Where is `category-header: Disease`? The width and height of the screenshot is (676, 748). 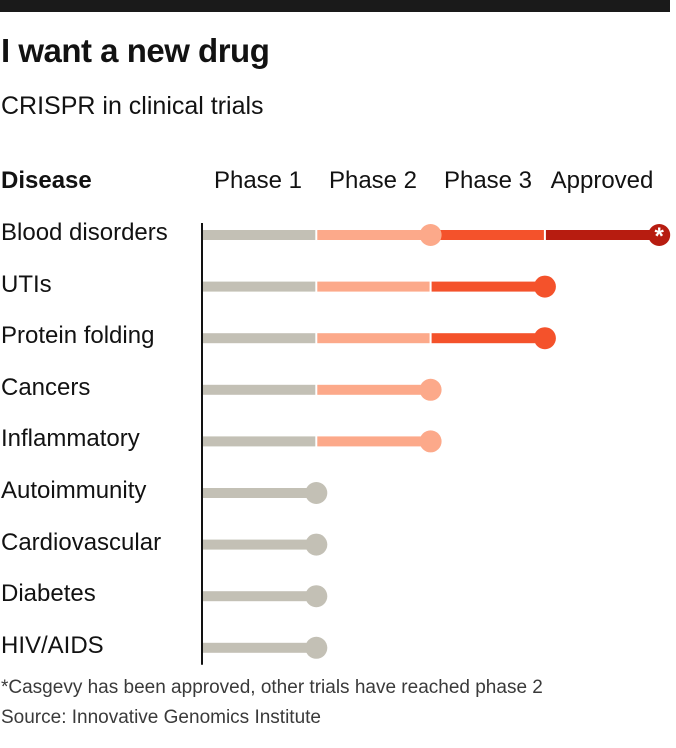
category-header: Disease is located at coordinates (46, 180).